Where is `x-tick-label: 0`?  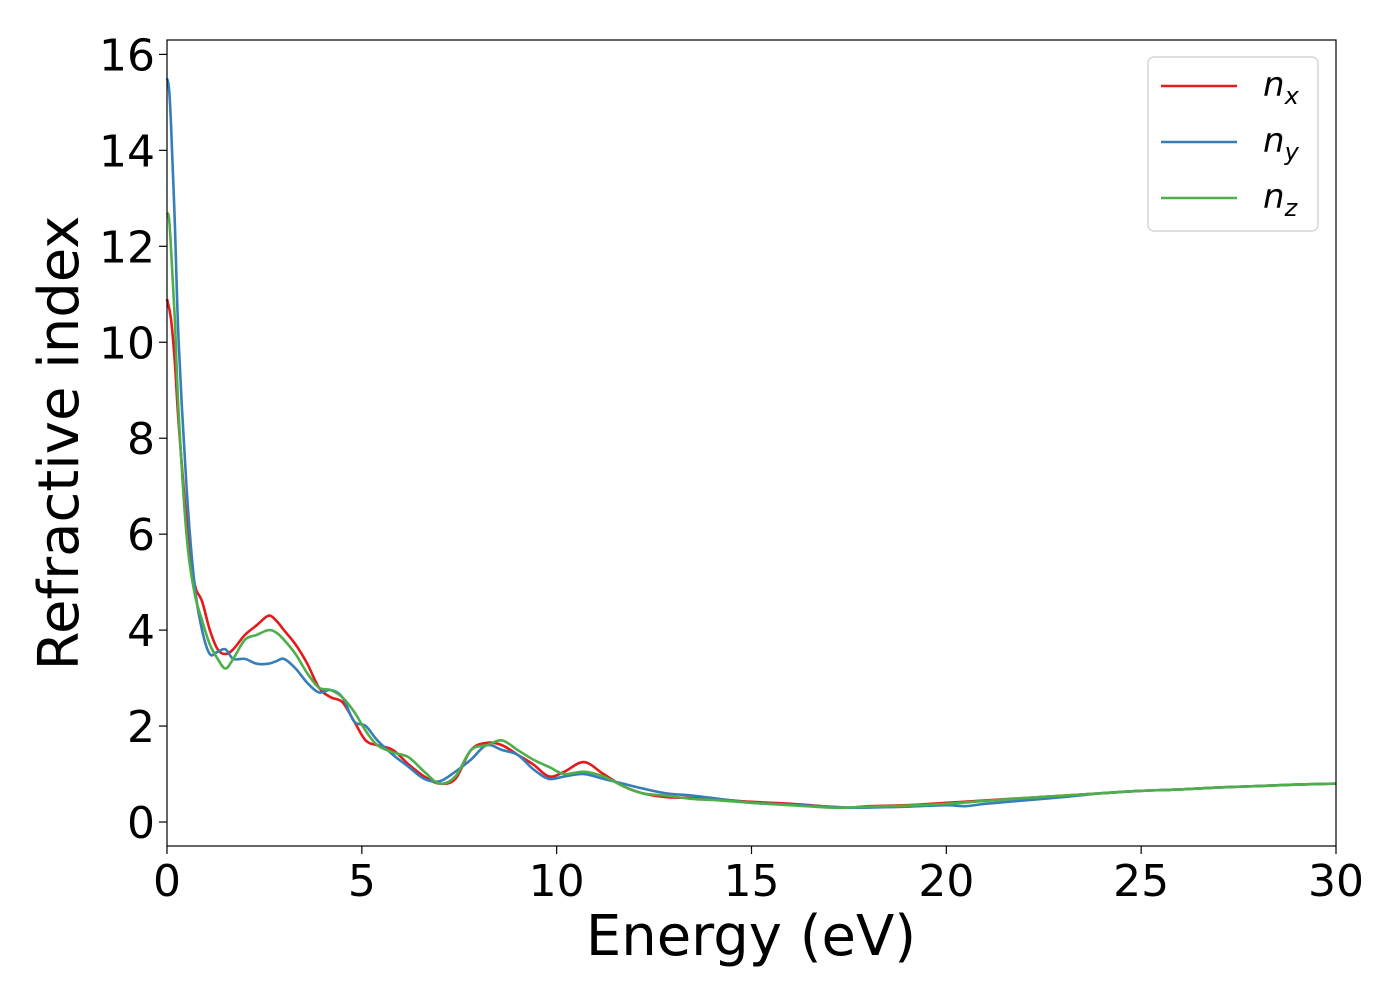
x-tick-label: 0 is located at coordinates (167, 881).